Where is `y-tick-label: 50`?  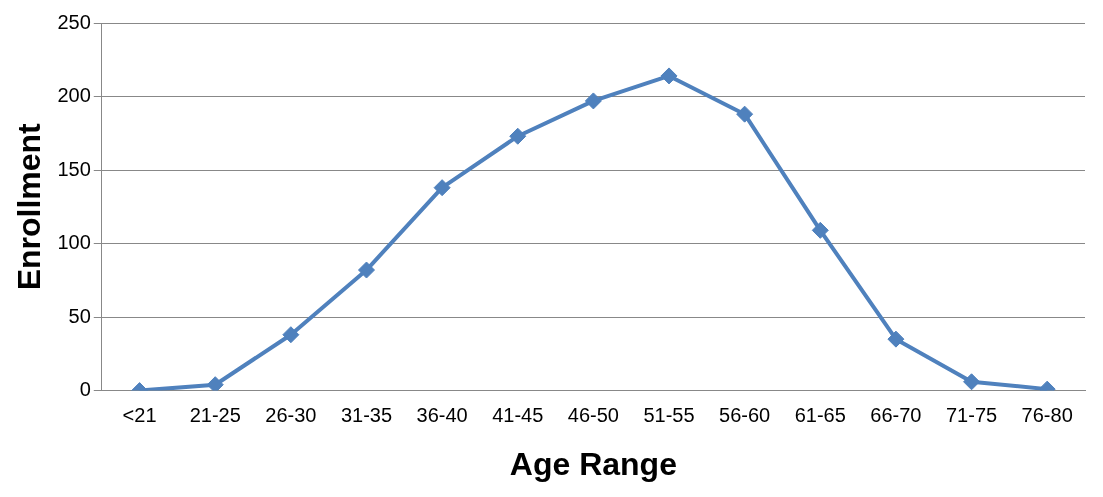
y-tick-label: 50 is located at coordinates (79, 315).